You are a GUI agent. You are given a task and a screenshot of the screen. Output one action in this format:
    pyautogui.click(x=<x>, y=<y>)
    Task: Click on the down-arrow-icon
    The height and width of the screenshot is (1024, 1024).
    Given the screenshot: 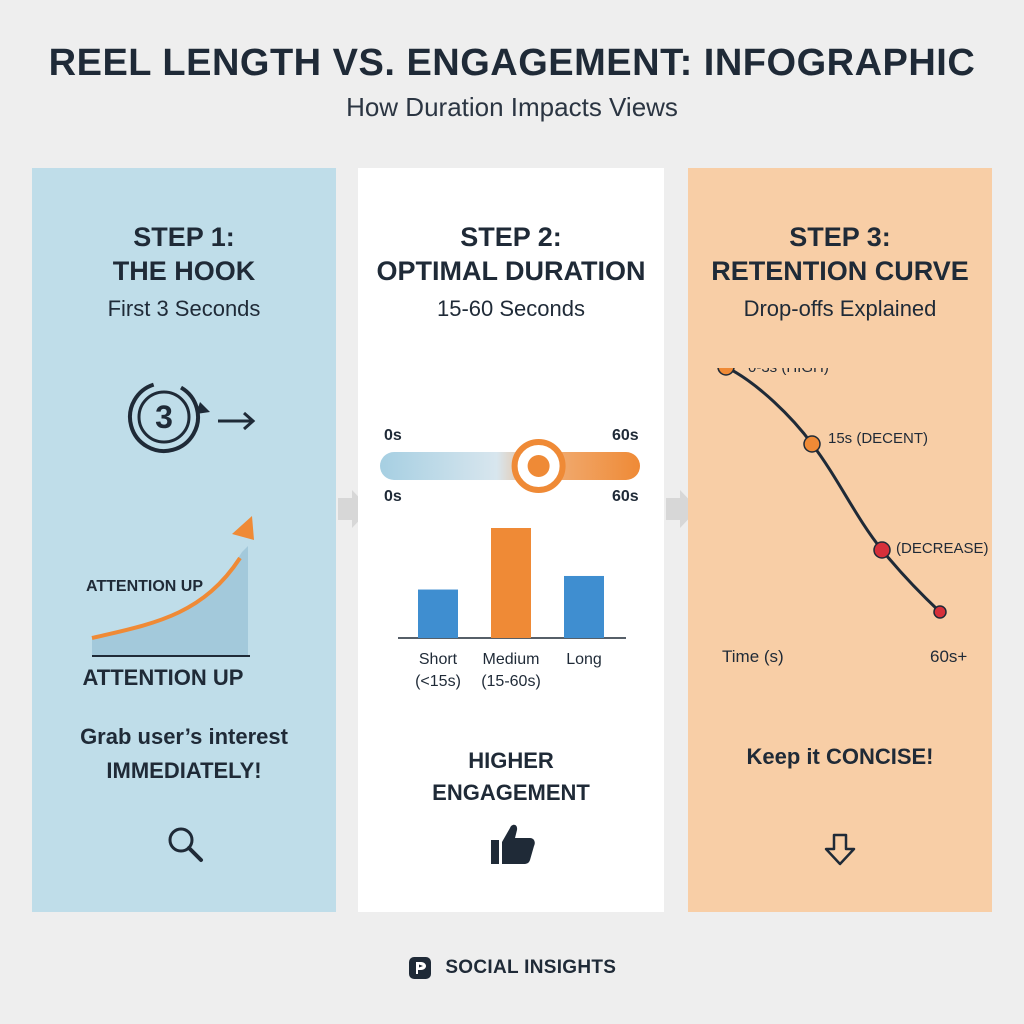 What is the action you would take?
    pyautogui.click(x=840, y=849)
    